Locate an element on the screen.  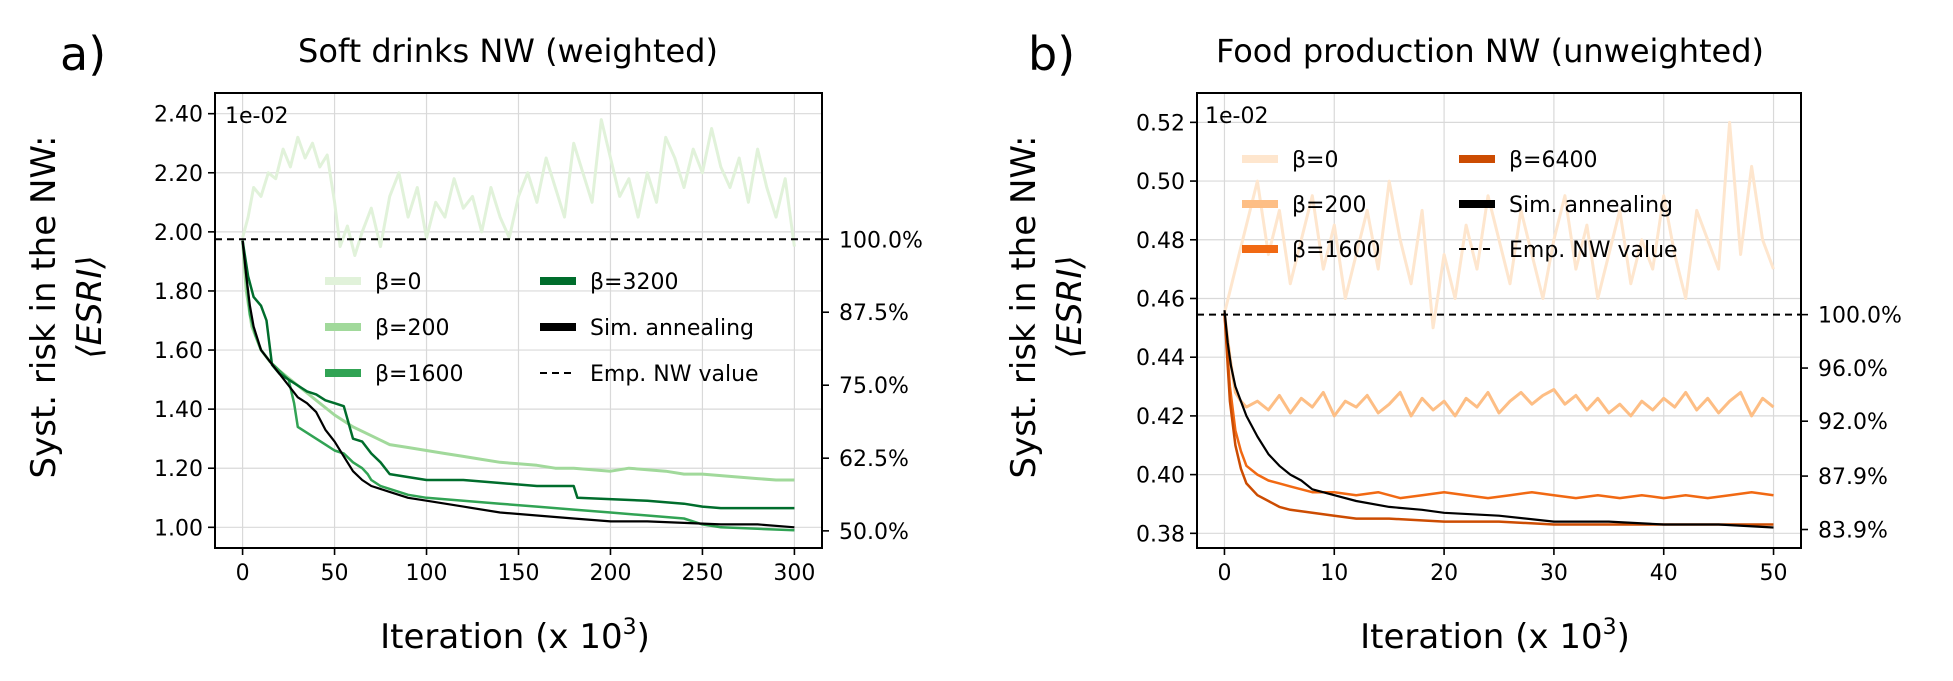
panel-a-legend-label: β=0 is located at coordinates (398, 282).